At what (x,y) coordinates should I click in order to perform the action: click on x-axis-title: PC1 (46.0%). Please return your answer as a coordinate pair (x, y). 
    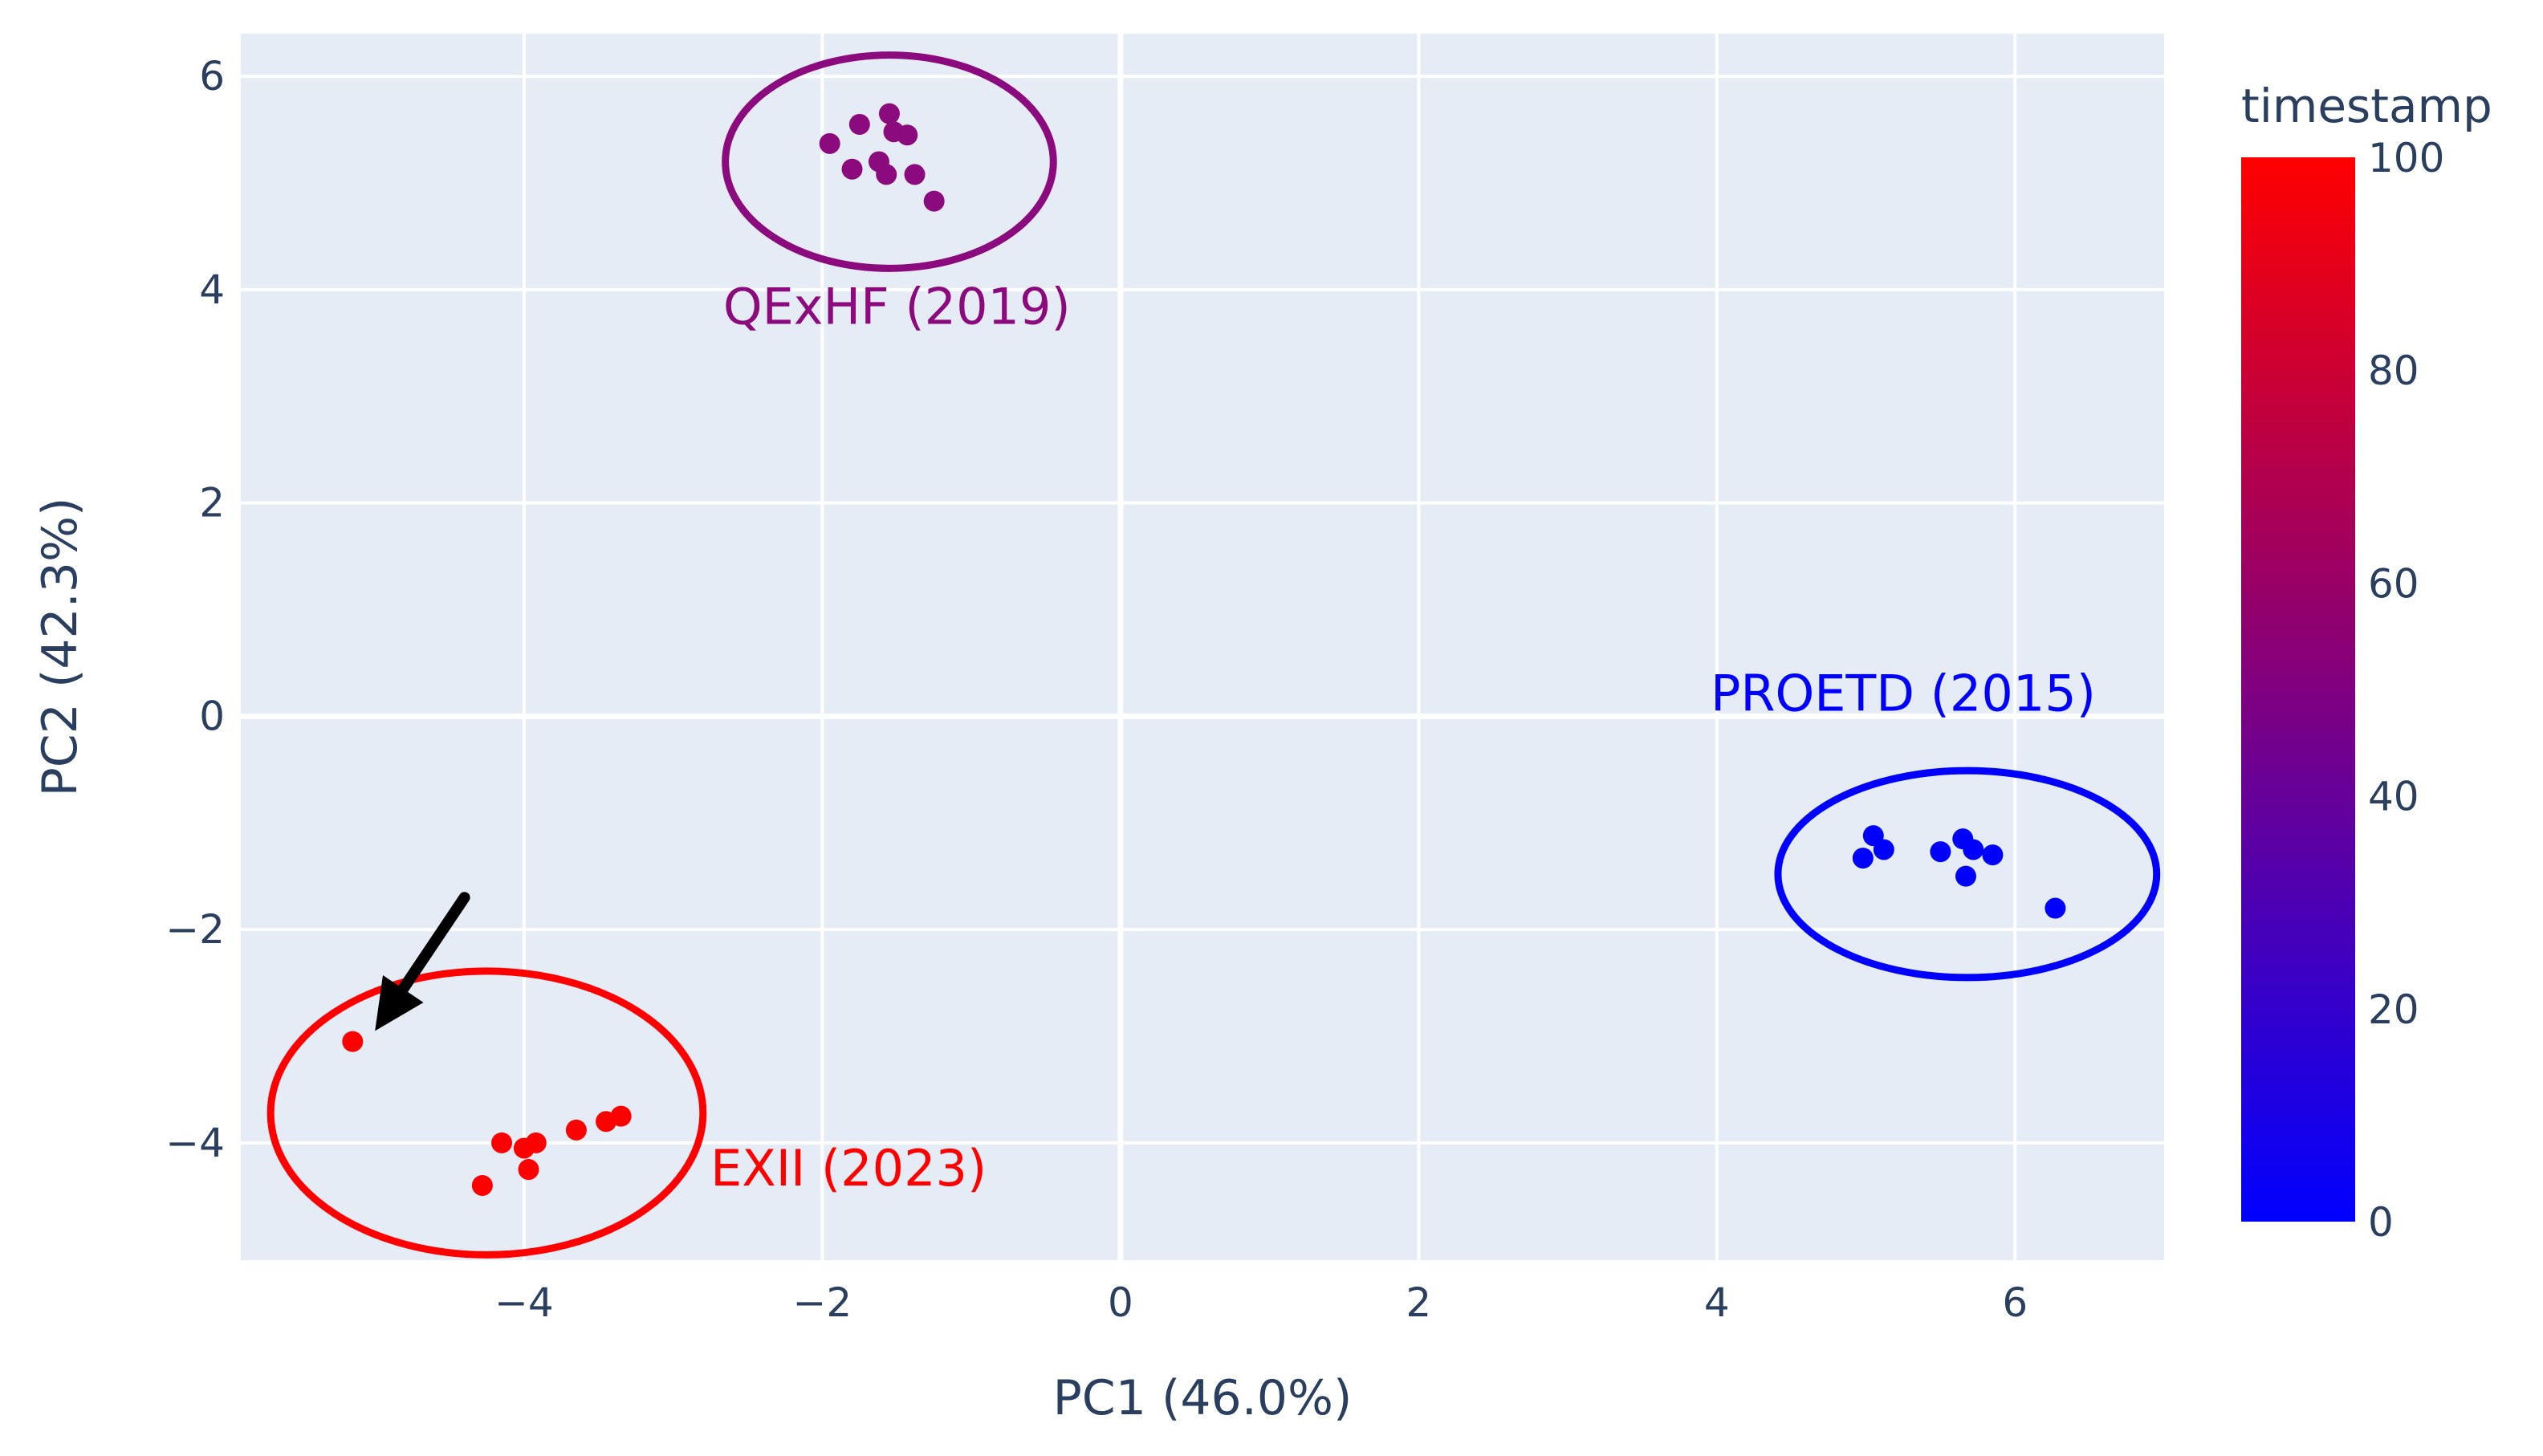
    Looking at the image, I should click on (1203, 1398).